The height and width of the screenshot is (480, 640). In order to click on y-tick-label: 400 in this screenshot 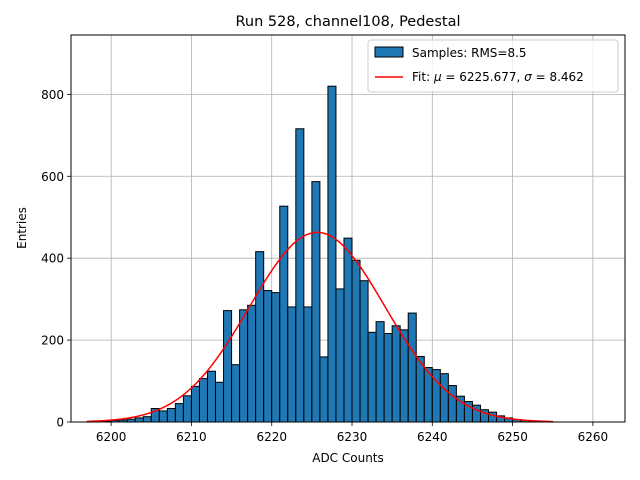, I will do `click(52, 259)`.